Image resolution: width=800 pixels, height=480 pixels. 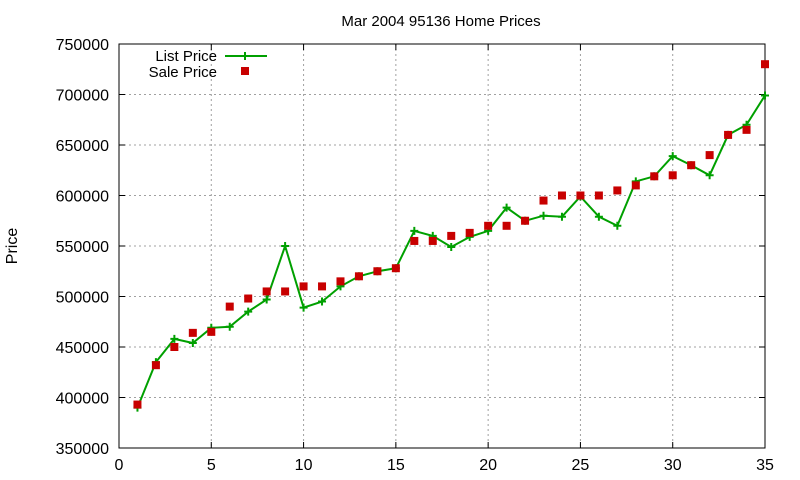 I want to click on x-tick-label: 15, so click(x=396, y=465).